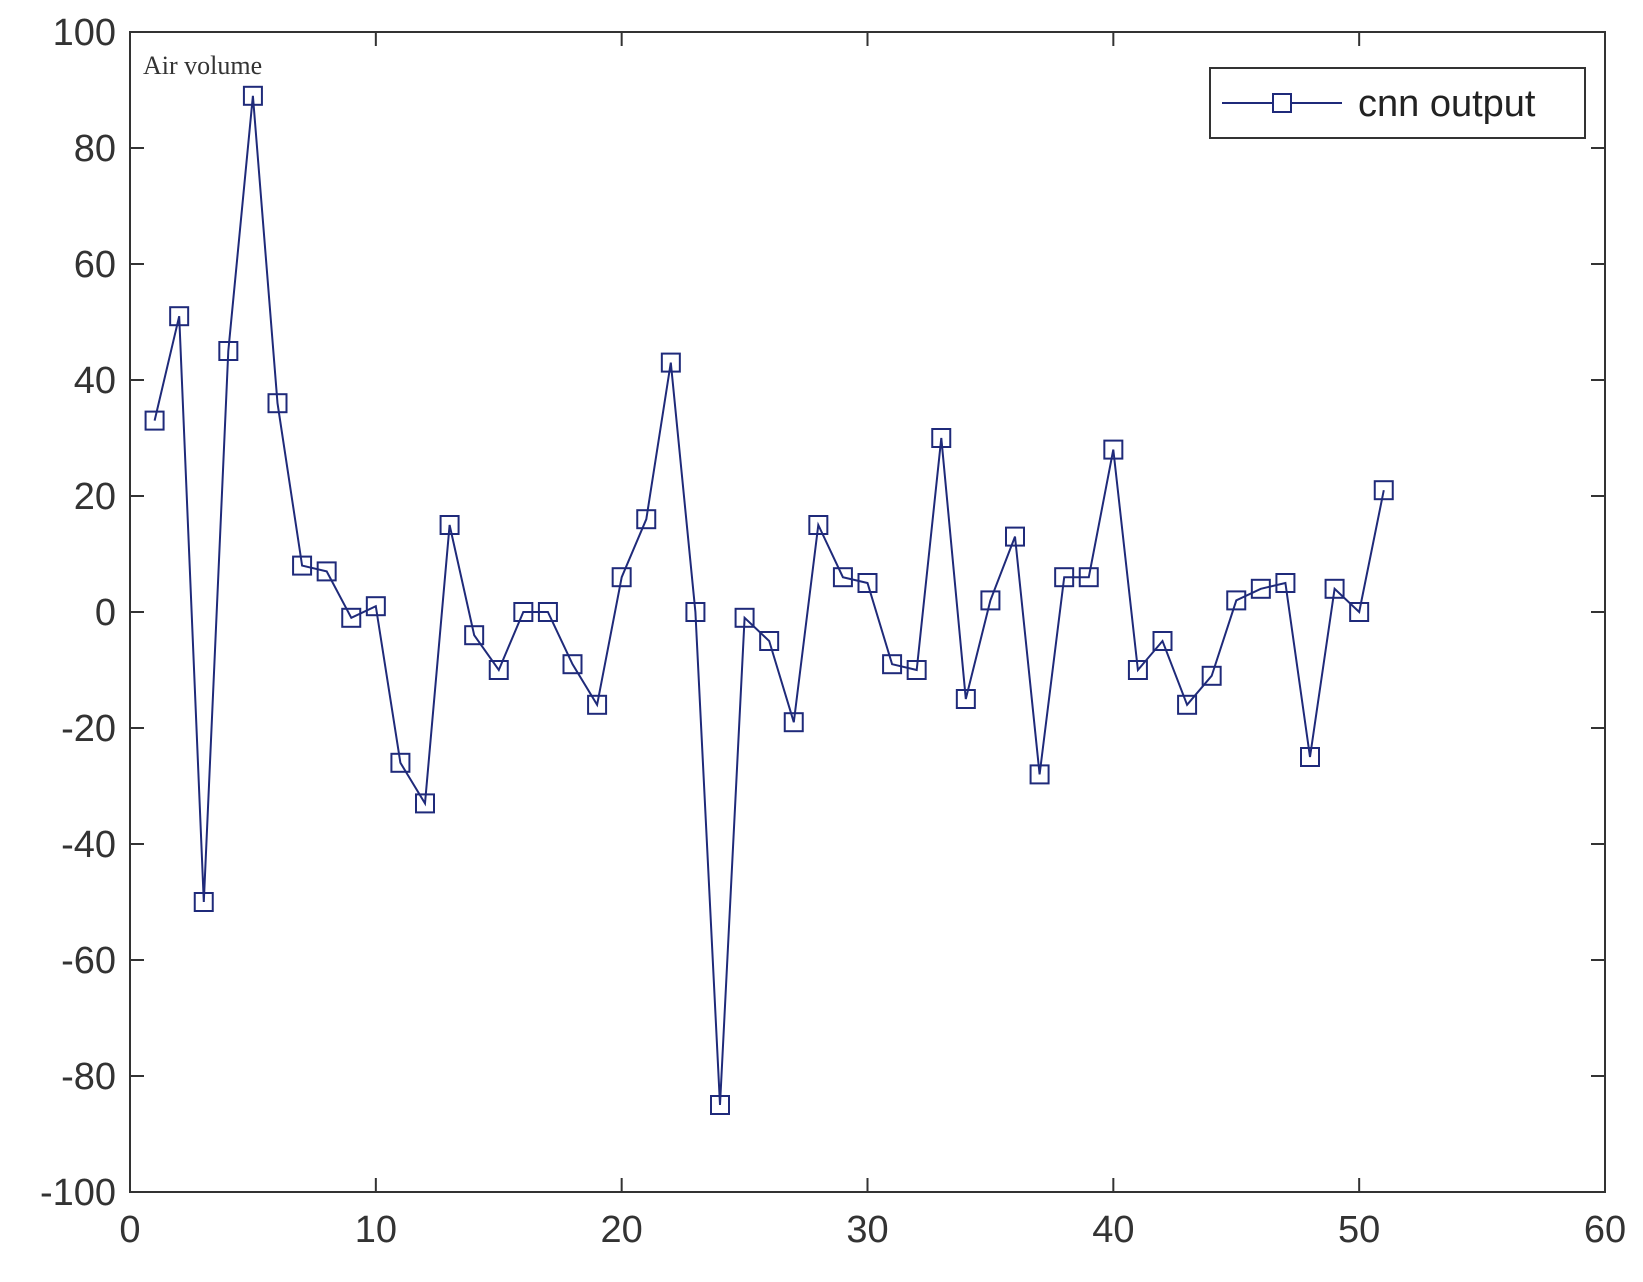 The image size is (1643, 1282). What do you see at coordinates (105, 613) in the screenshot?
I see `y-tick-label: 0` at bounding box center [105, 613].